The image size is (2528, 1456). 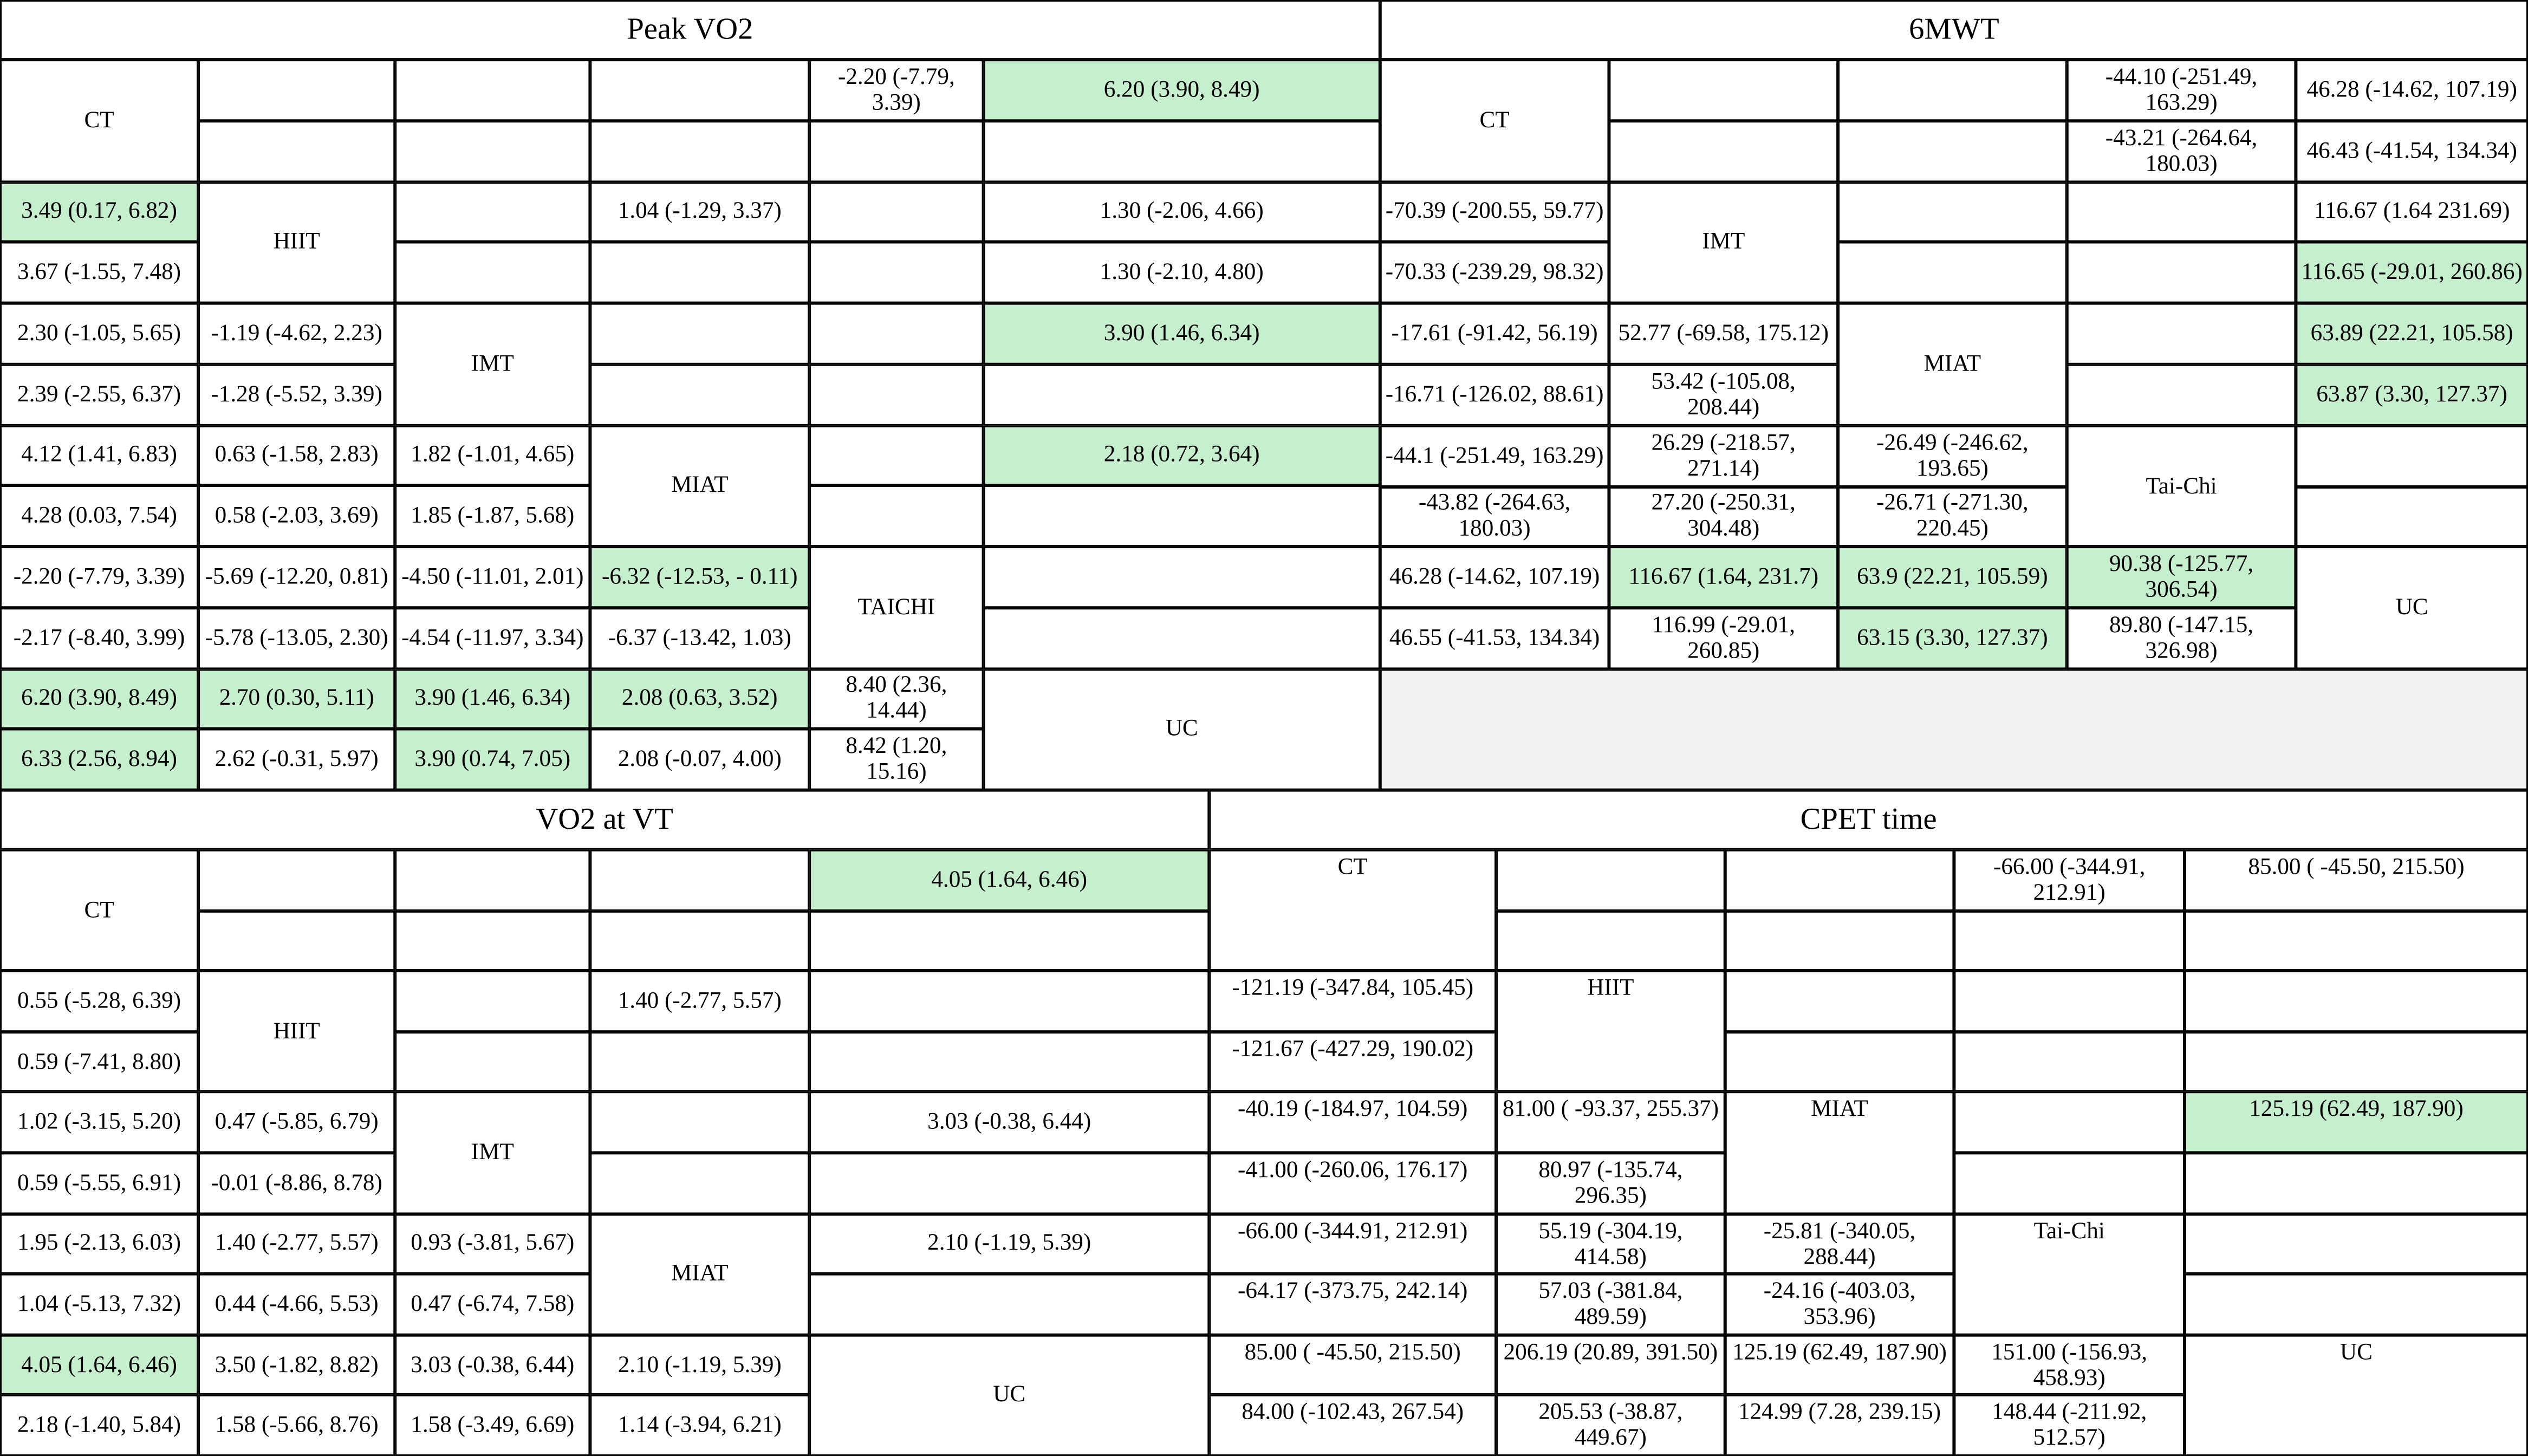 I want to click on comparison-cell: -25.81 (-340.05, 288.44), so click(x=1839, y=1244).